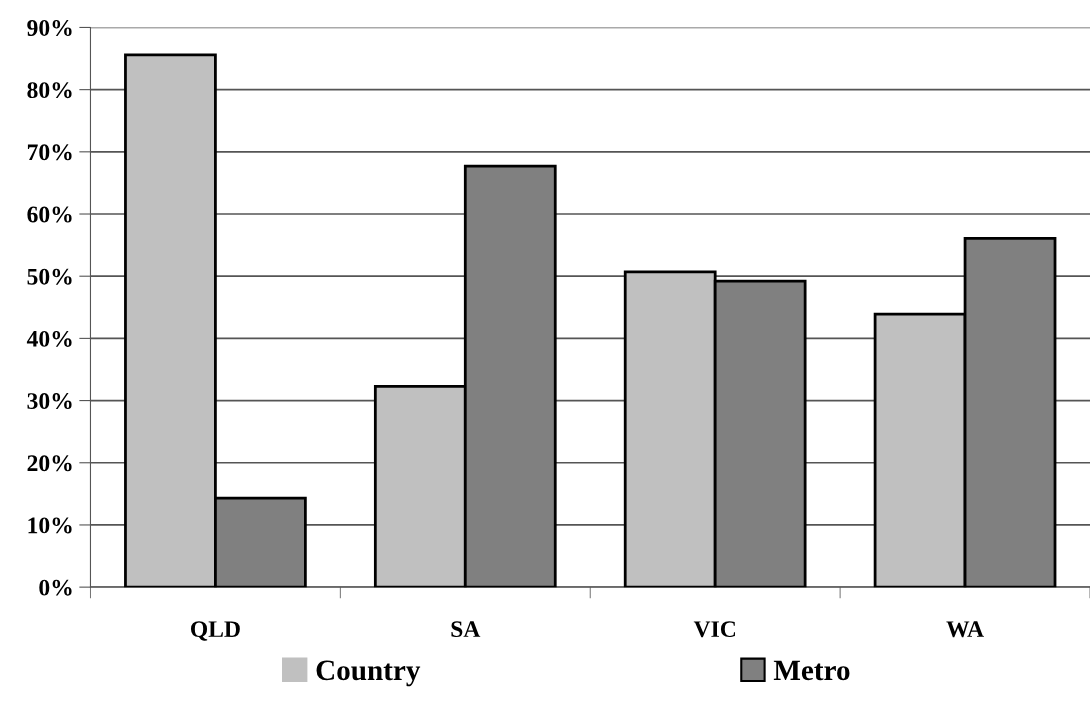 The width and height of the screenshot is (1090, 704). I want to click on y-tick-label: 30%, so click(49, 401).